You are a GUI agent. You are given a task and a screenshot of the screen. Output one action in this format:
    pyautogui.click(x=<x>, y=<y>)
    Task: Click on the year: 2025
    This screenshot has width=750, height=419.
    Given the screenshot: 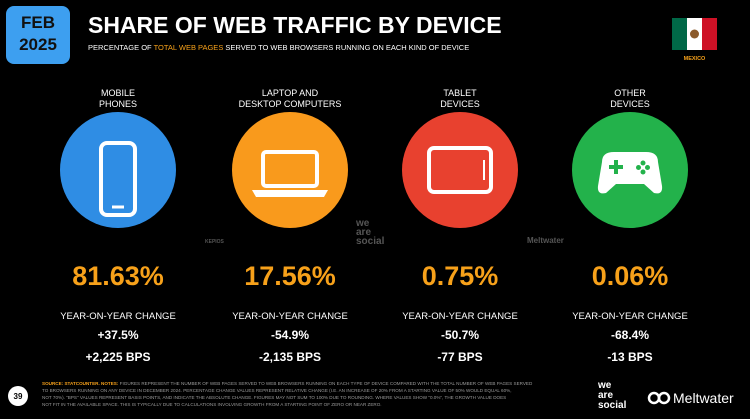 What is the action you would take?
    pyautogui.click(x=38, y=44)
    